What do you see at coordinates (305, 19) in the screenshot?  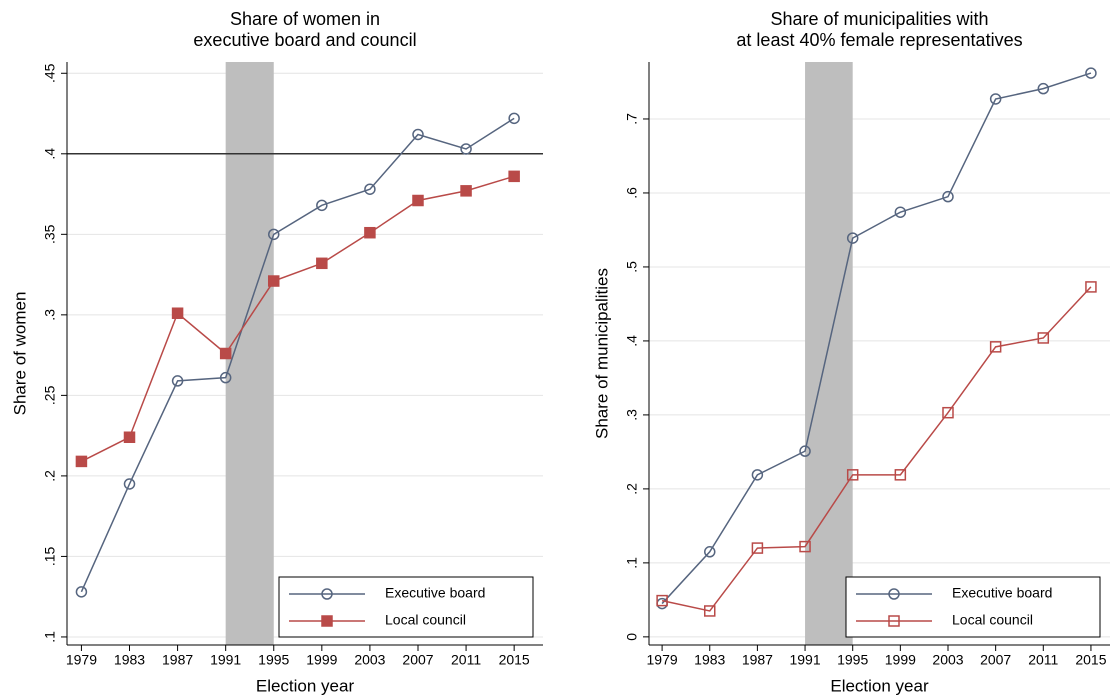 I see `chart-title: Share of women in` at bounding box center [305, 19].